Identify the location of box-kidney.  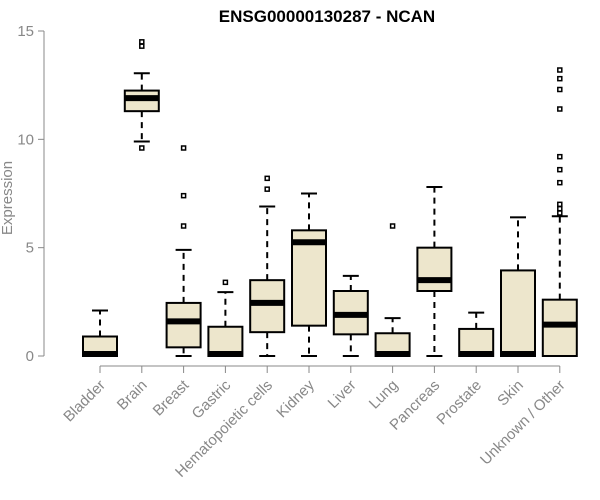
(309, 274).